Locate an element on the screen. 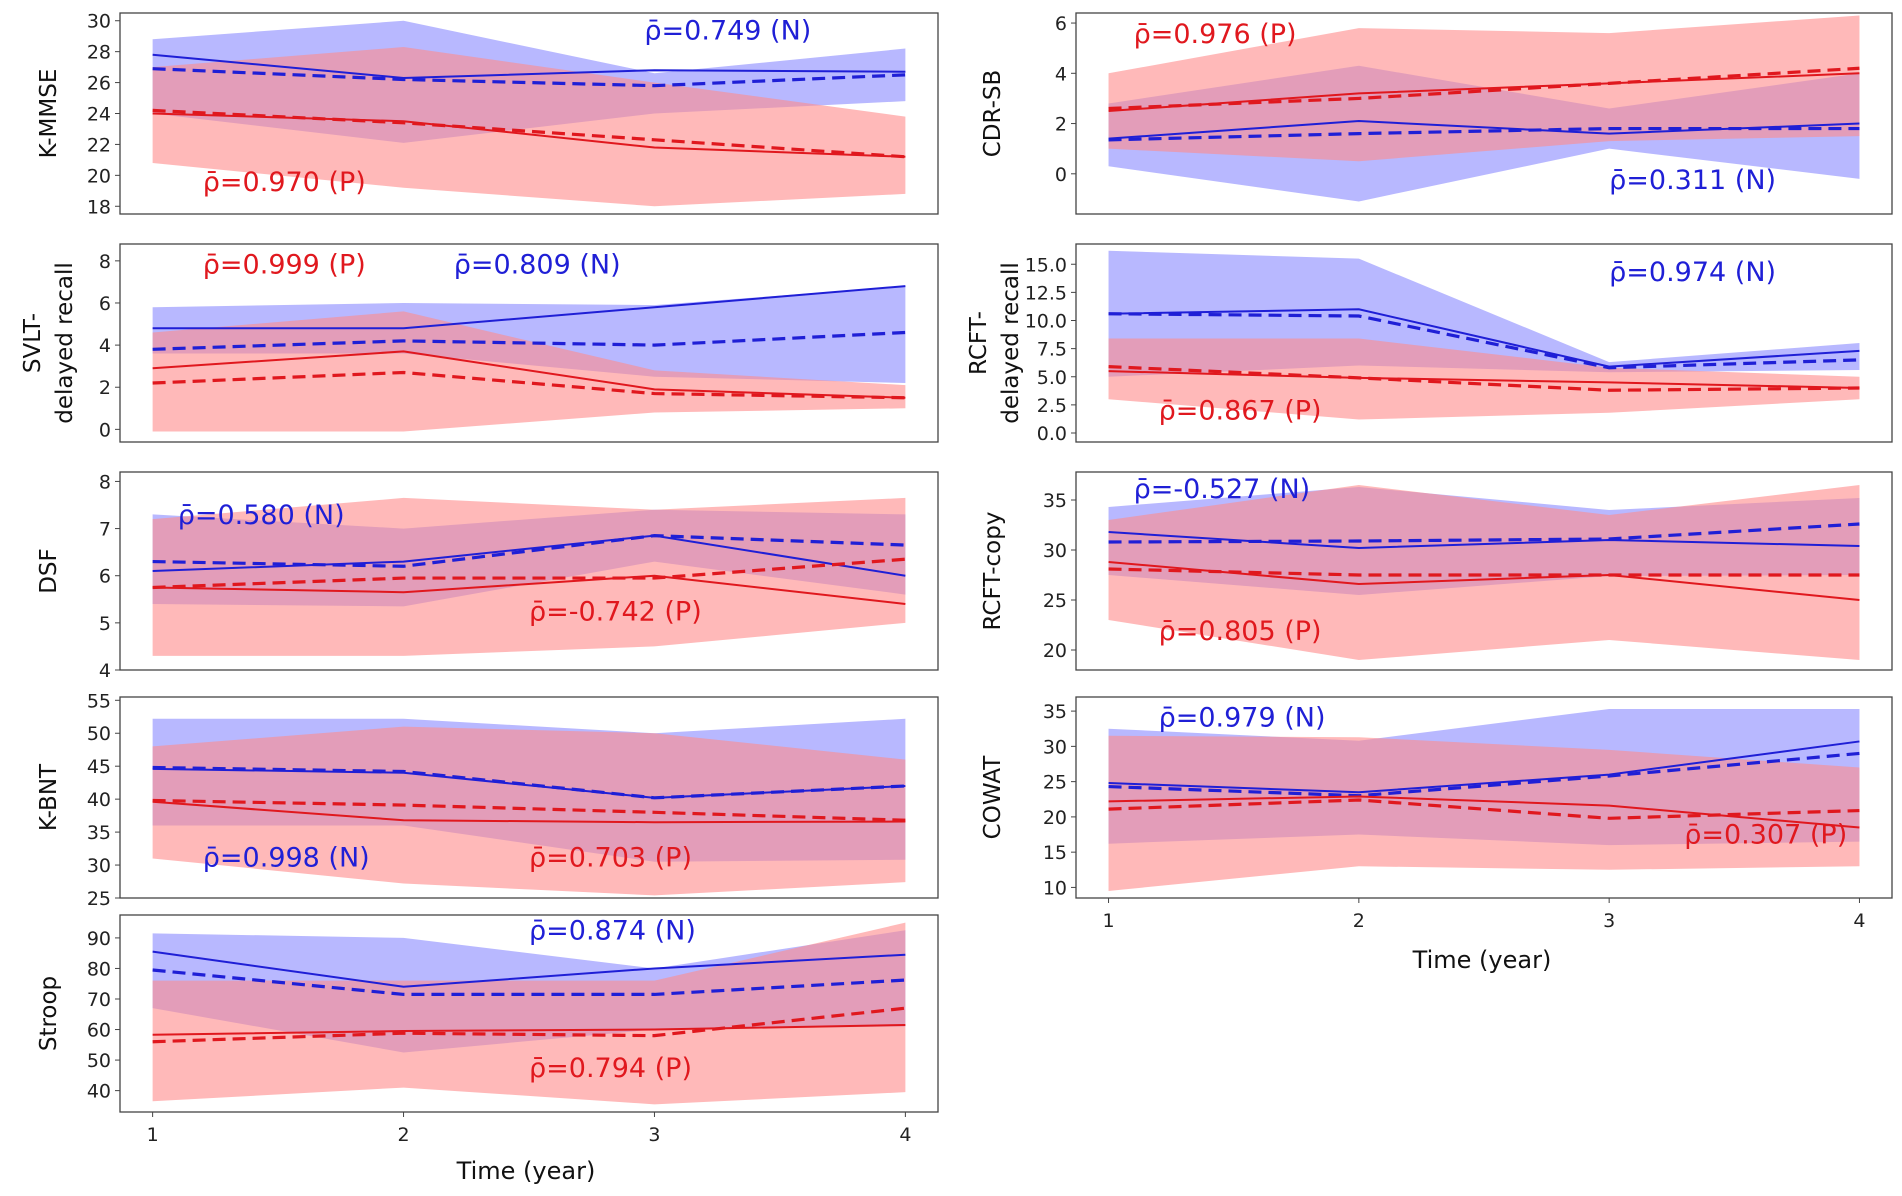 This screenshot has width=1902, height=1196. y-tick-label: 28 is located at coordinates (99, 53).